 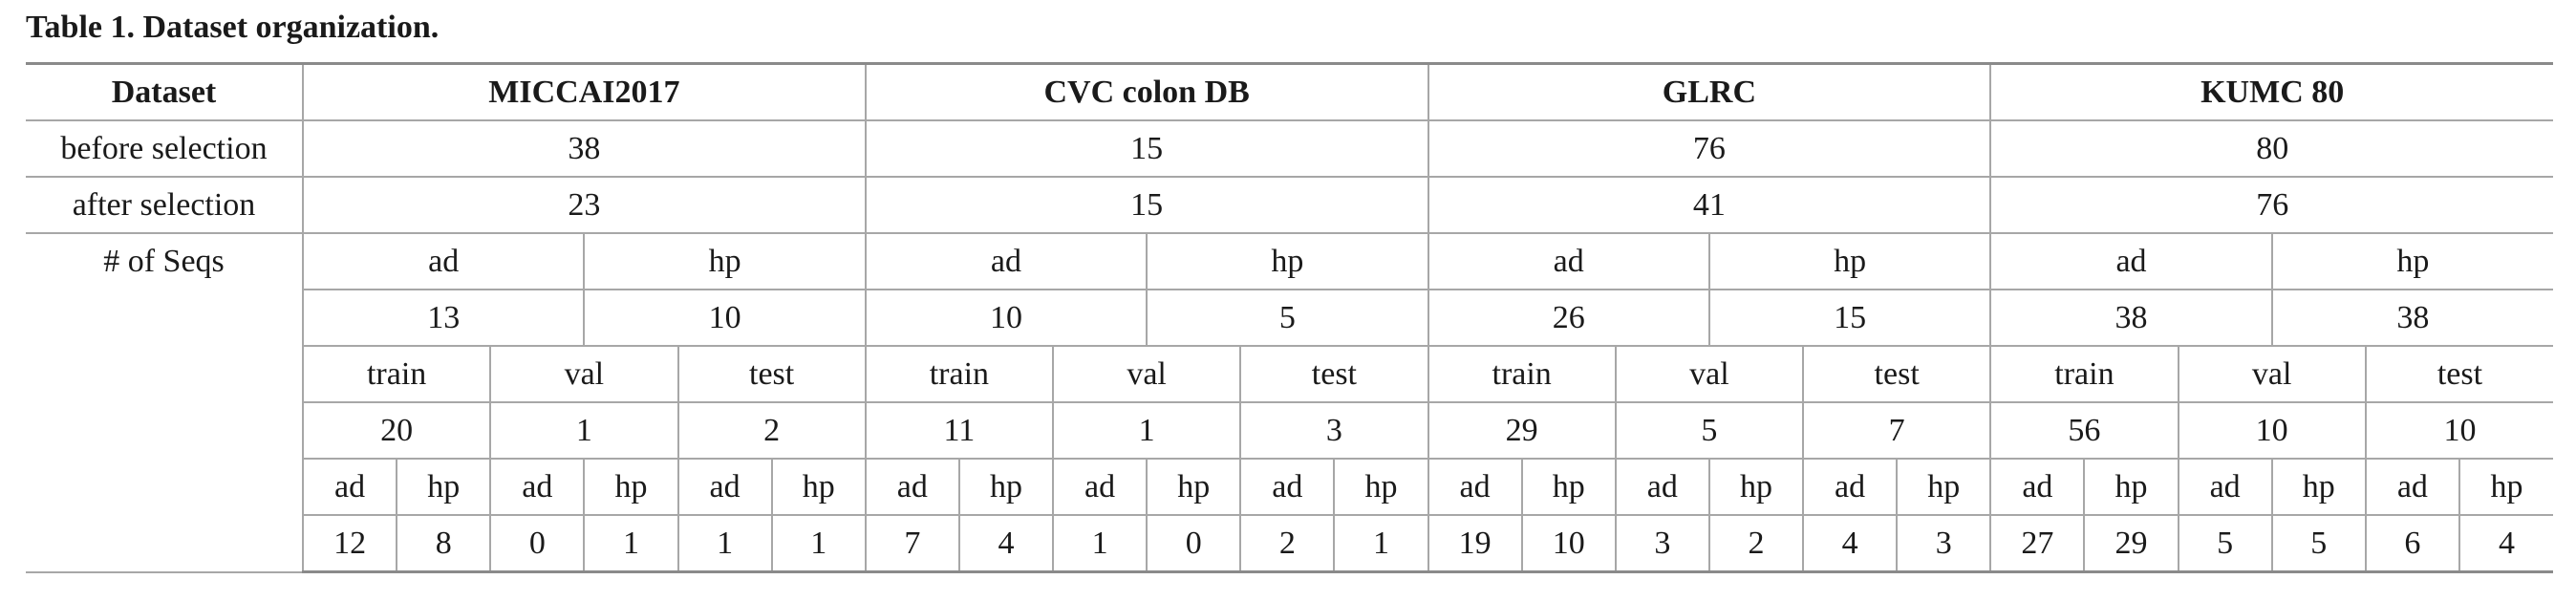 I want to click on class-count-row: 13 10 10 5 26 15 38 38, so click(x=1290, y=318).